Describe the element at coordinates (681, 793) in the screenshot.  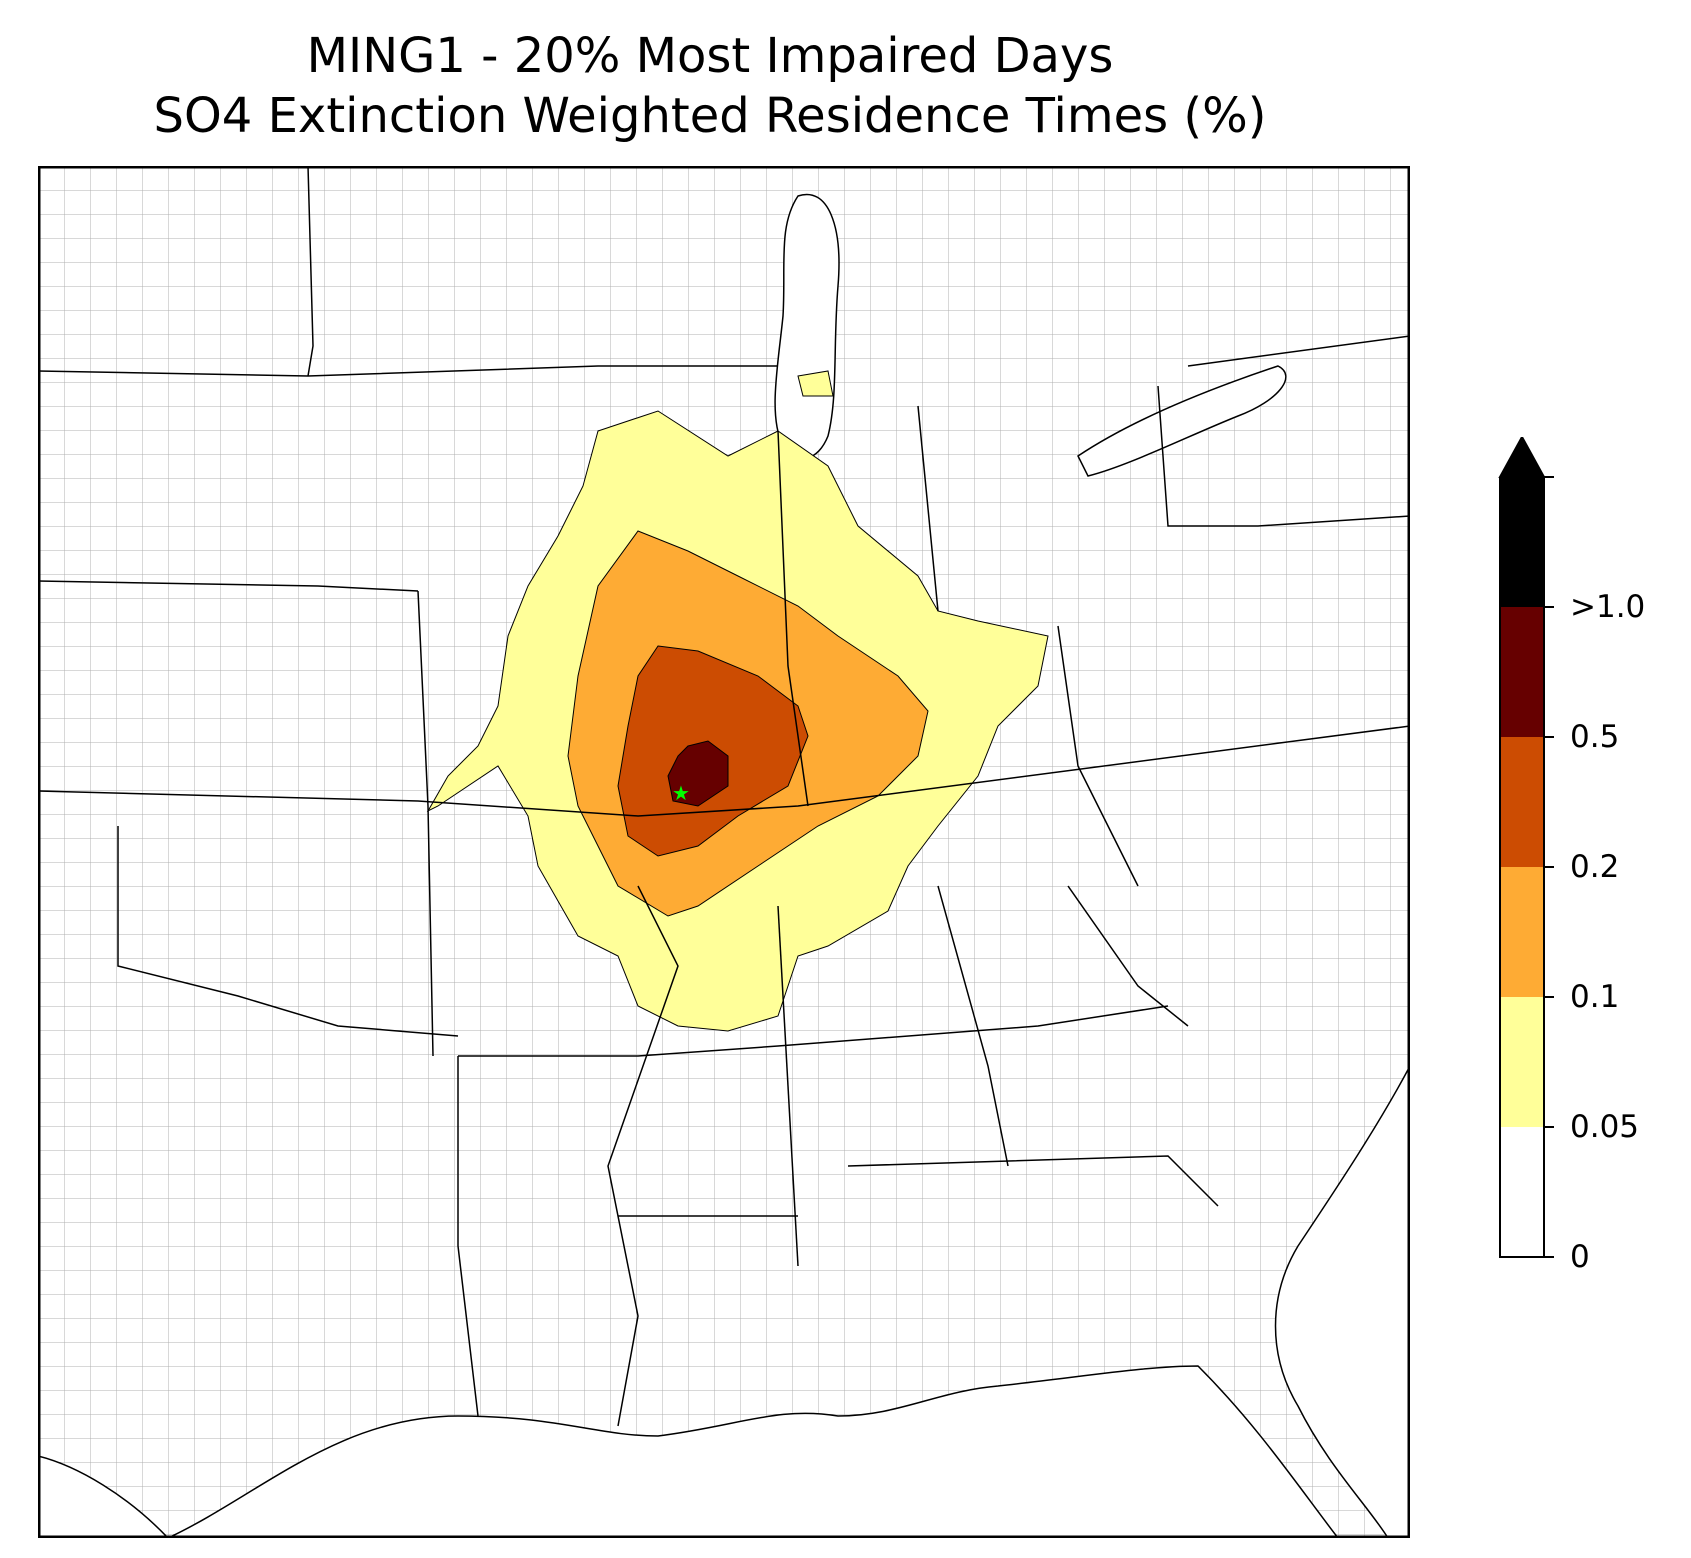
I see `site-star-icon: ★` at that location.